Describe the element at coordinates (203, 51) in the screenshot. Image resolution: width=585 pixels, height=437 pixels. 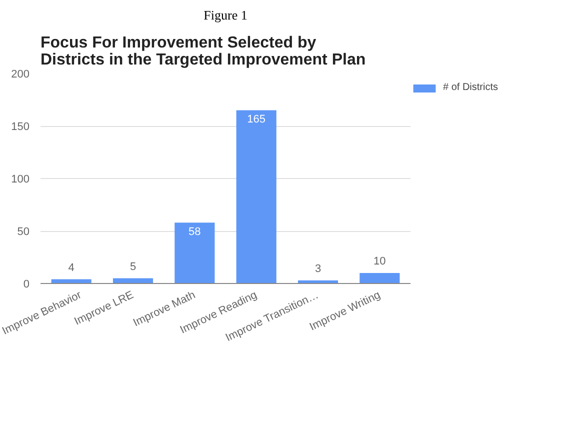
I see `chart-title: Focus For Improvement Selected by Districts in the Targeted Improvement Plan` at that location.